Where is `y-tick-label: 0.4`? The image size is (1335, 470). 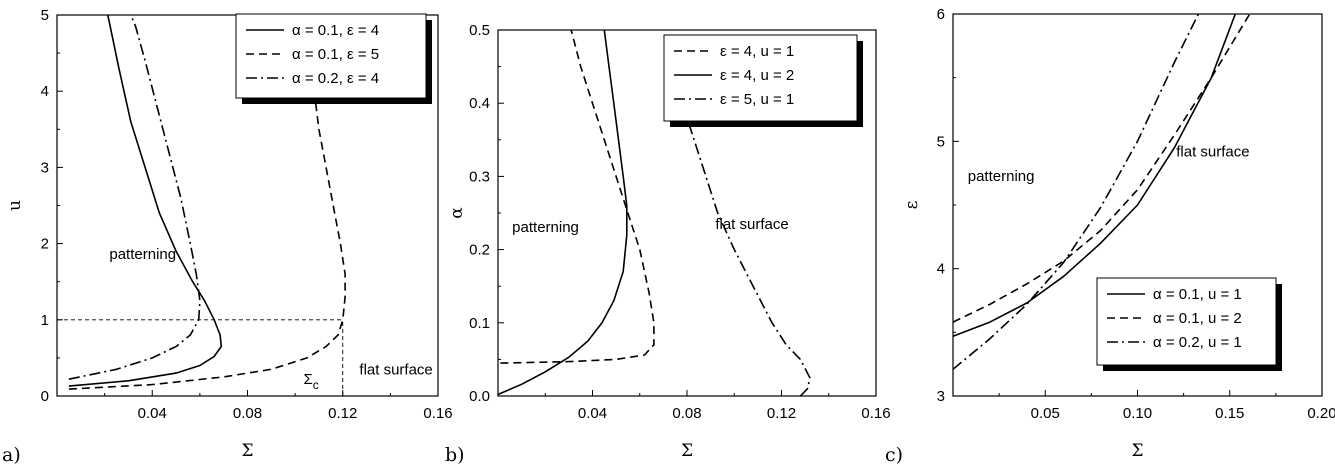
y-tick-label: 0.4 is located at coordinates (479, 103).